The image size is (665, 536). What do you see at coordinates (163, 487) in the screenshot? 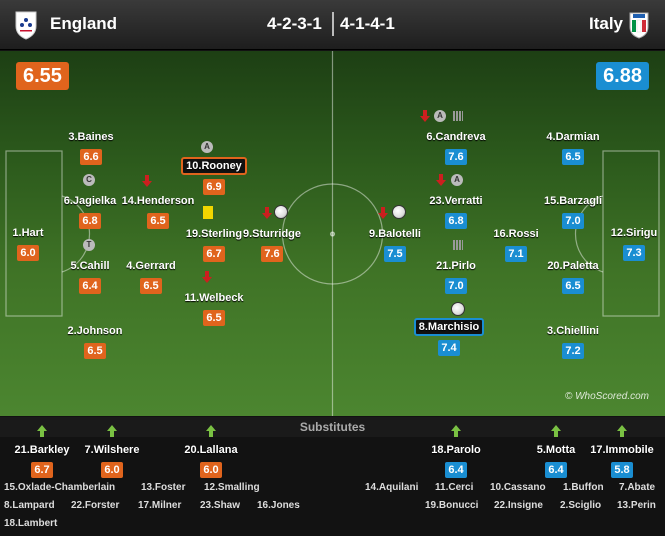
I see `unused-sub: 13.Foster` at bounding box center [163, 487].